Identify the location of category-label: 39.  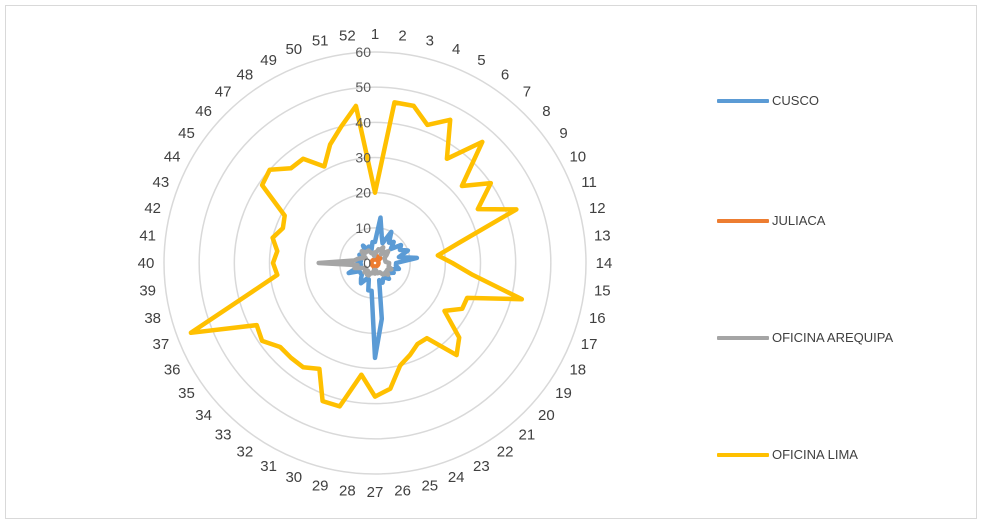
(147, 291).